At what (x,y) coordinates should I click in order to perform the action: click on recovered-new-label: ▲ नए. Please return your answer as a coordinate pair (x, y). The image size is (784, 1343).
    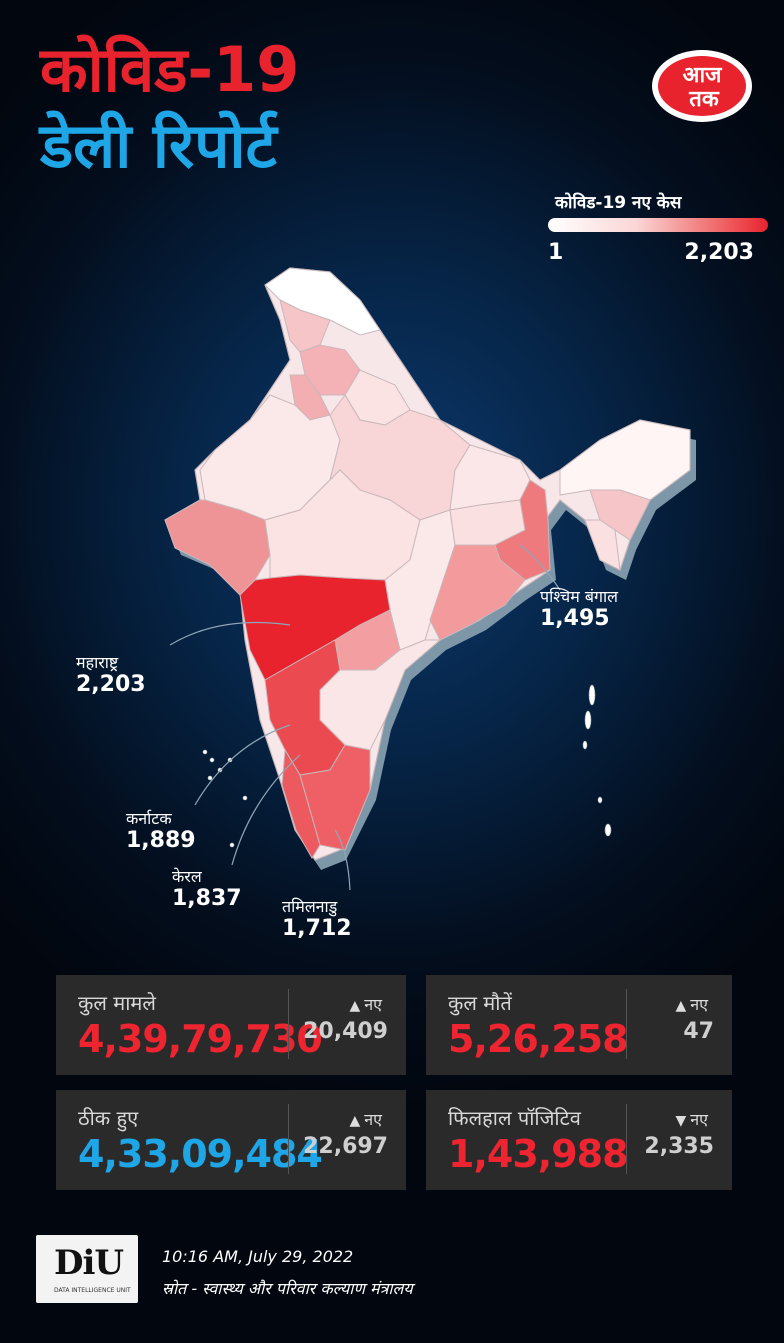
    Looking at the image, I should click on (365, 1119).